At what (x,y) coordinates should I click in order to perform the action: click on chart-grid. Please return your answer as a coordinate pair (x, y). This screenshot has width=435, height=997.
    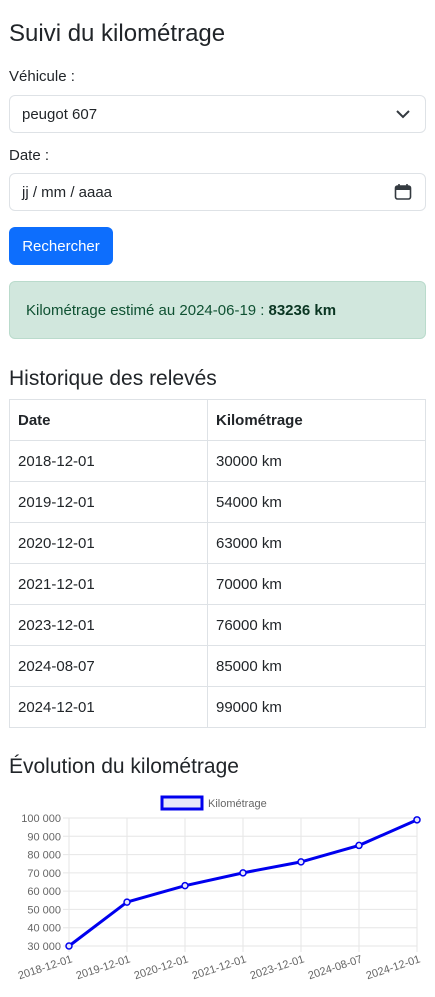
    Looking at the image, I should click on (240, 884).